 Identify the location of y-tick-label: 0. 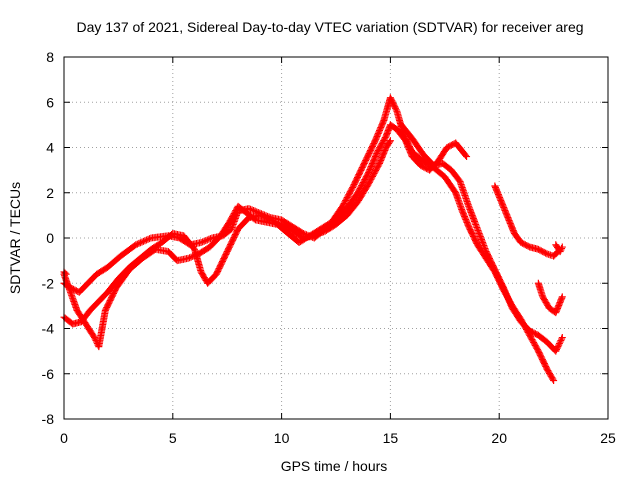
(50, 238).